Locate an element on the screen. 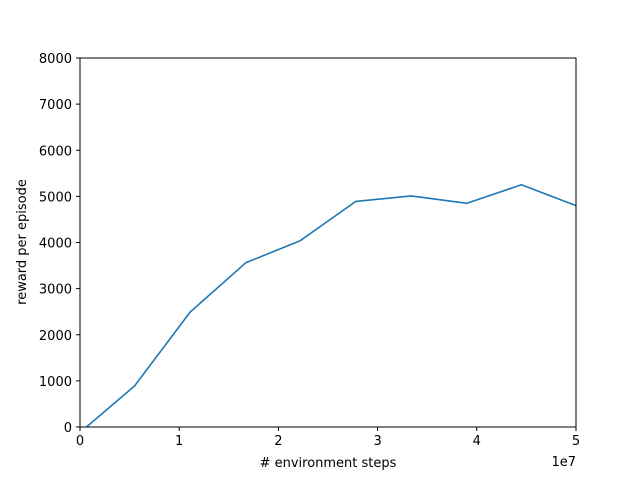  x-tick-label: 1 is located at coordinates (179, 441).